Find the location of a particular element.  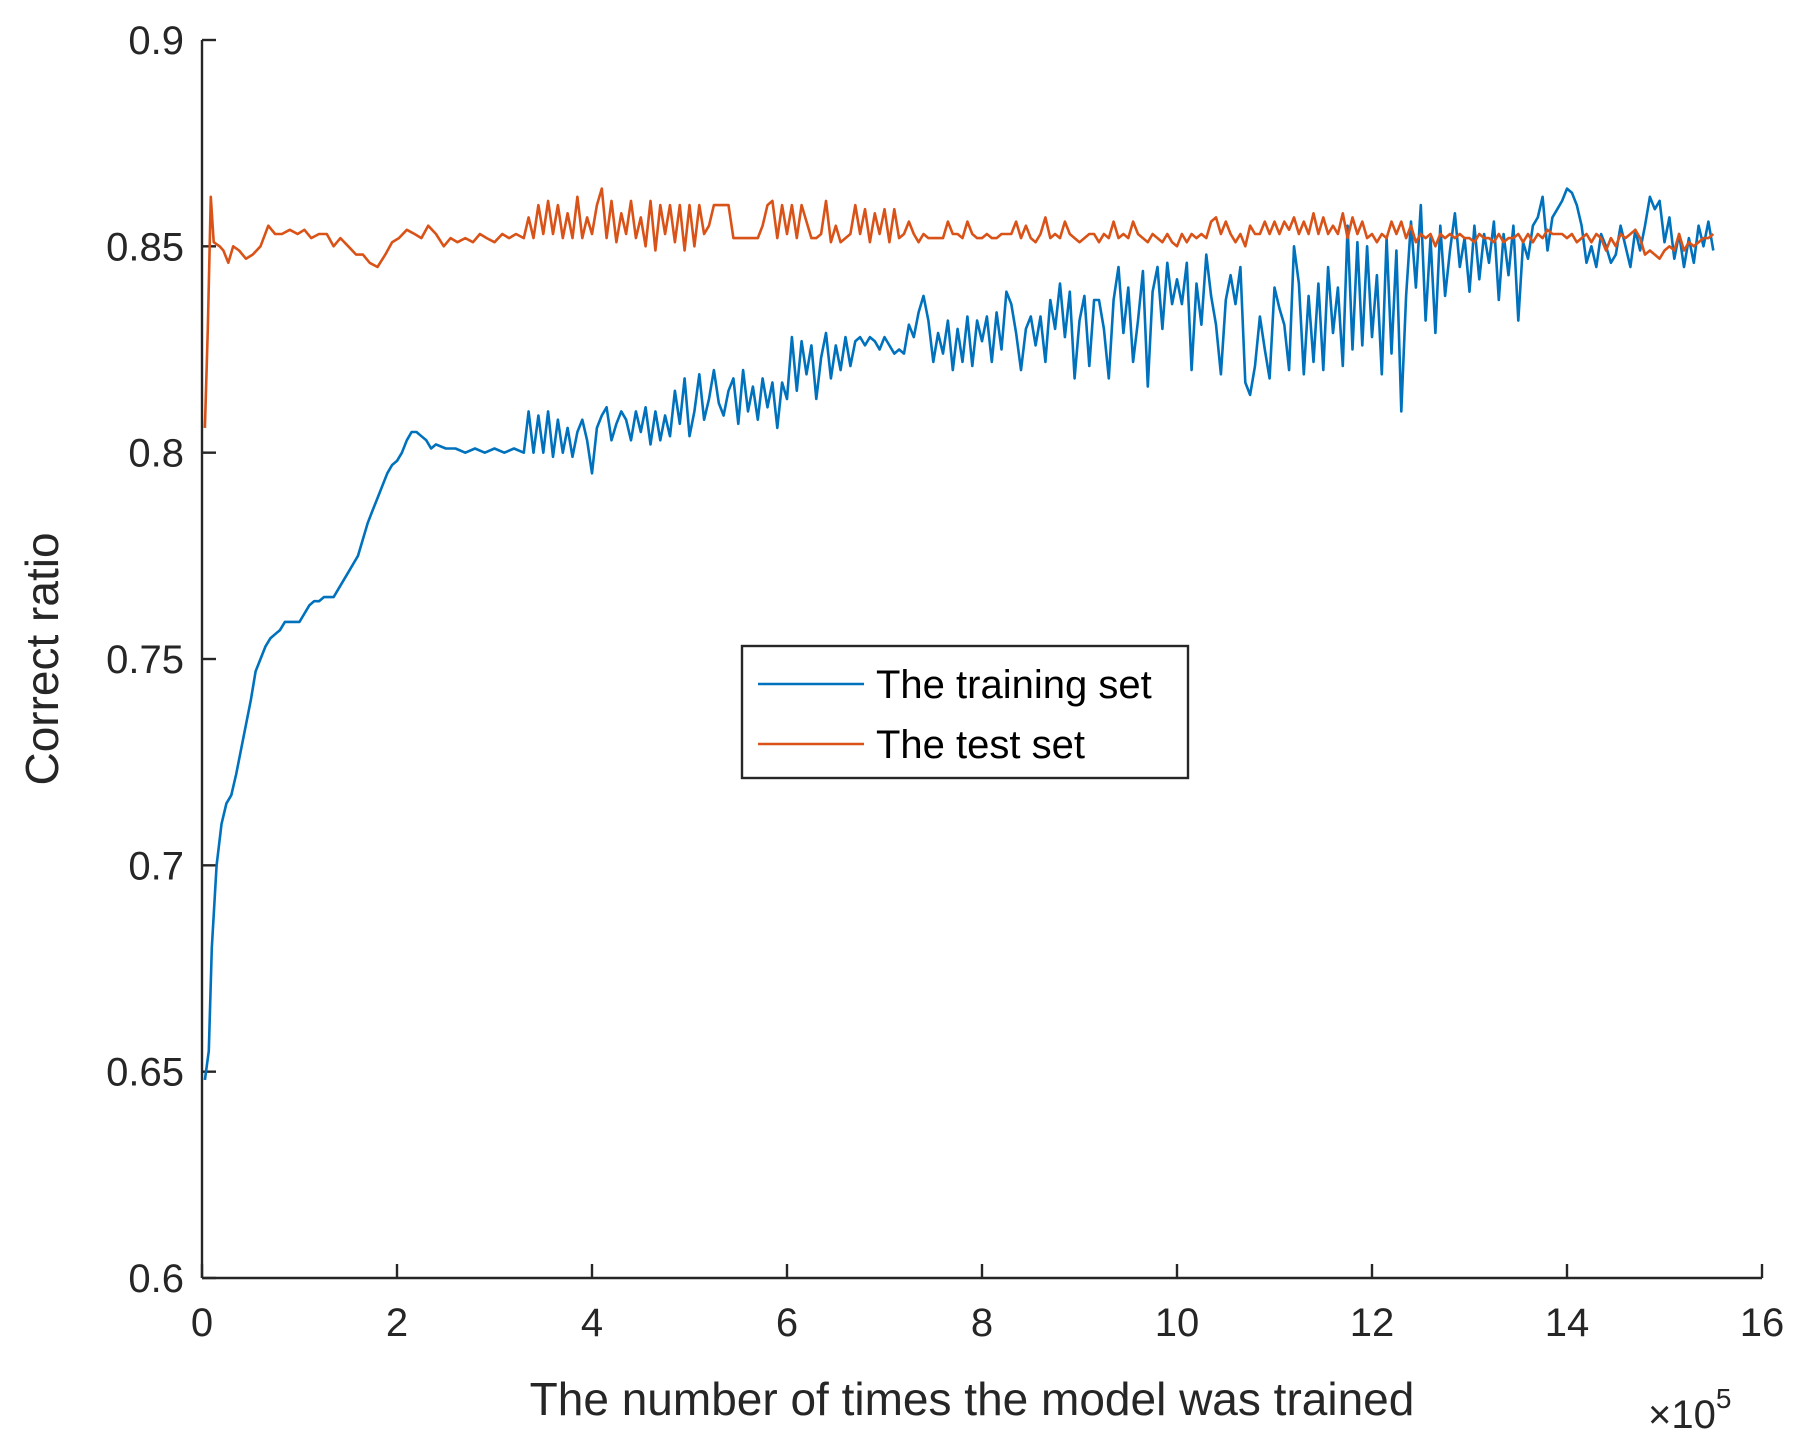

y-tick-label: 0.7 is located at coordinates (156, 866).